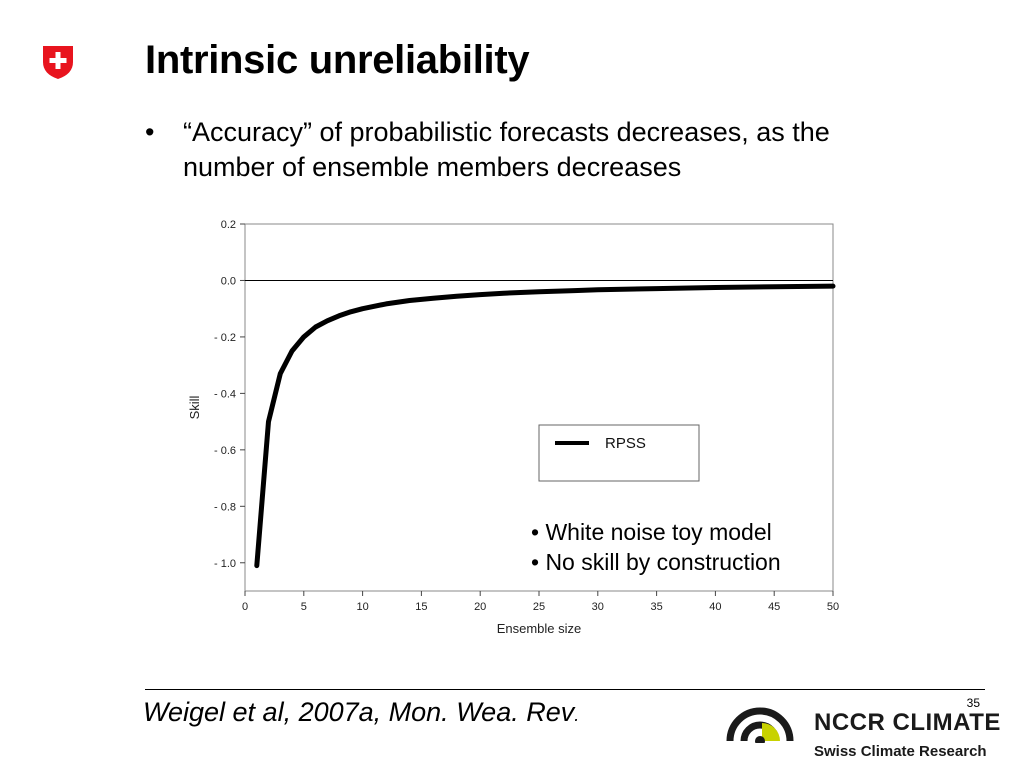 The height and width of the screenshot is (768, 1024). I want to click on y-tick-label: - 1.0, so click(225, 564).